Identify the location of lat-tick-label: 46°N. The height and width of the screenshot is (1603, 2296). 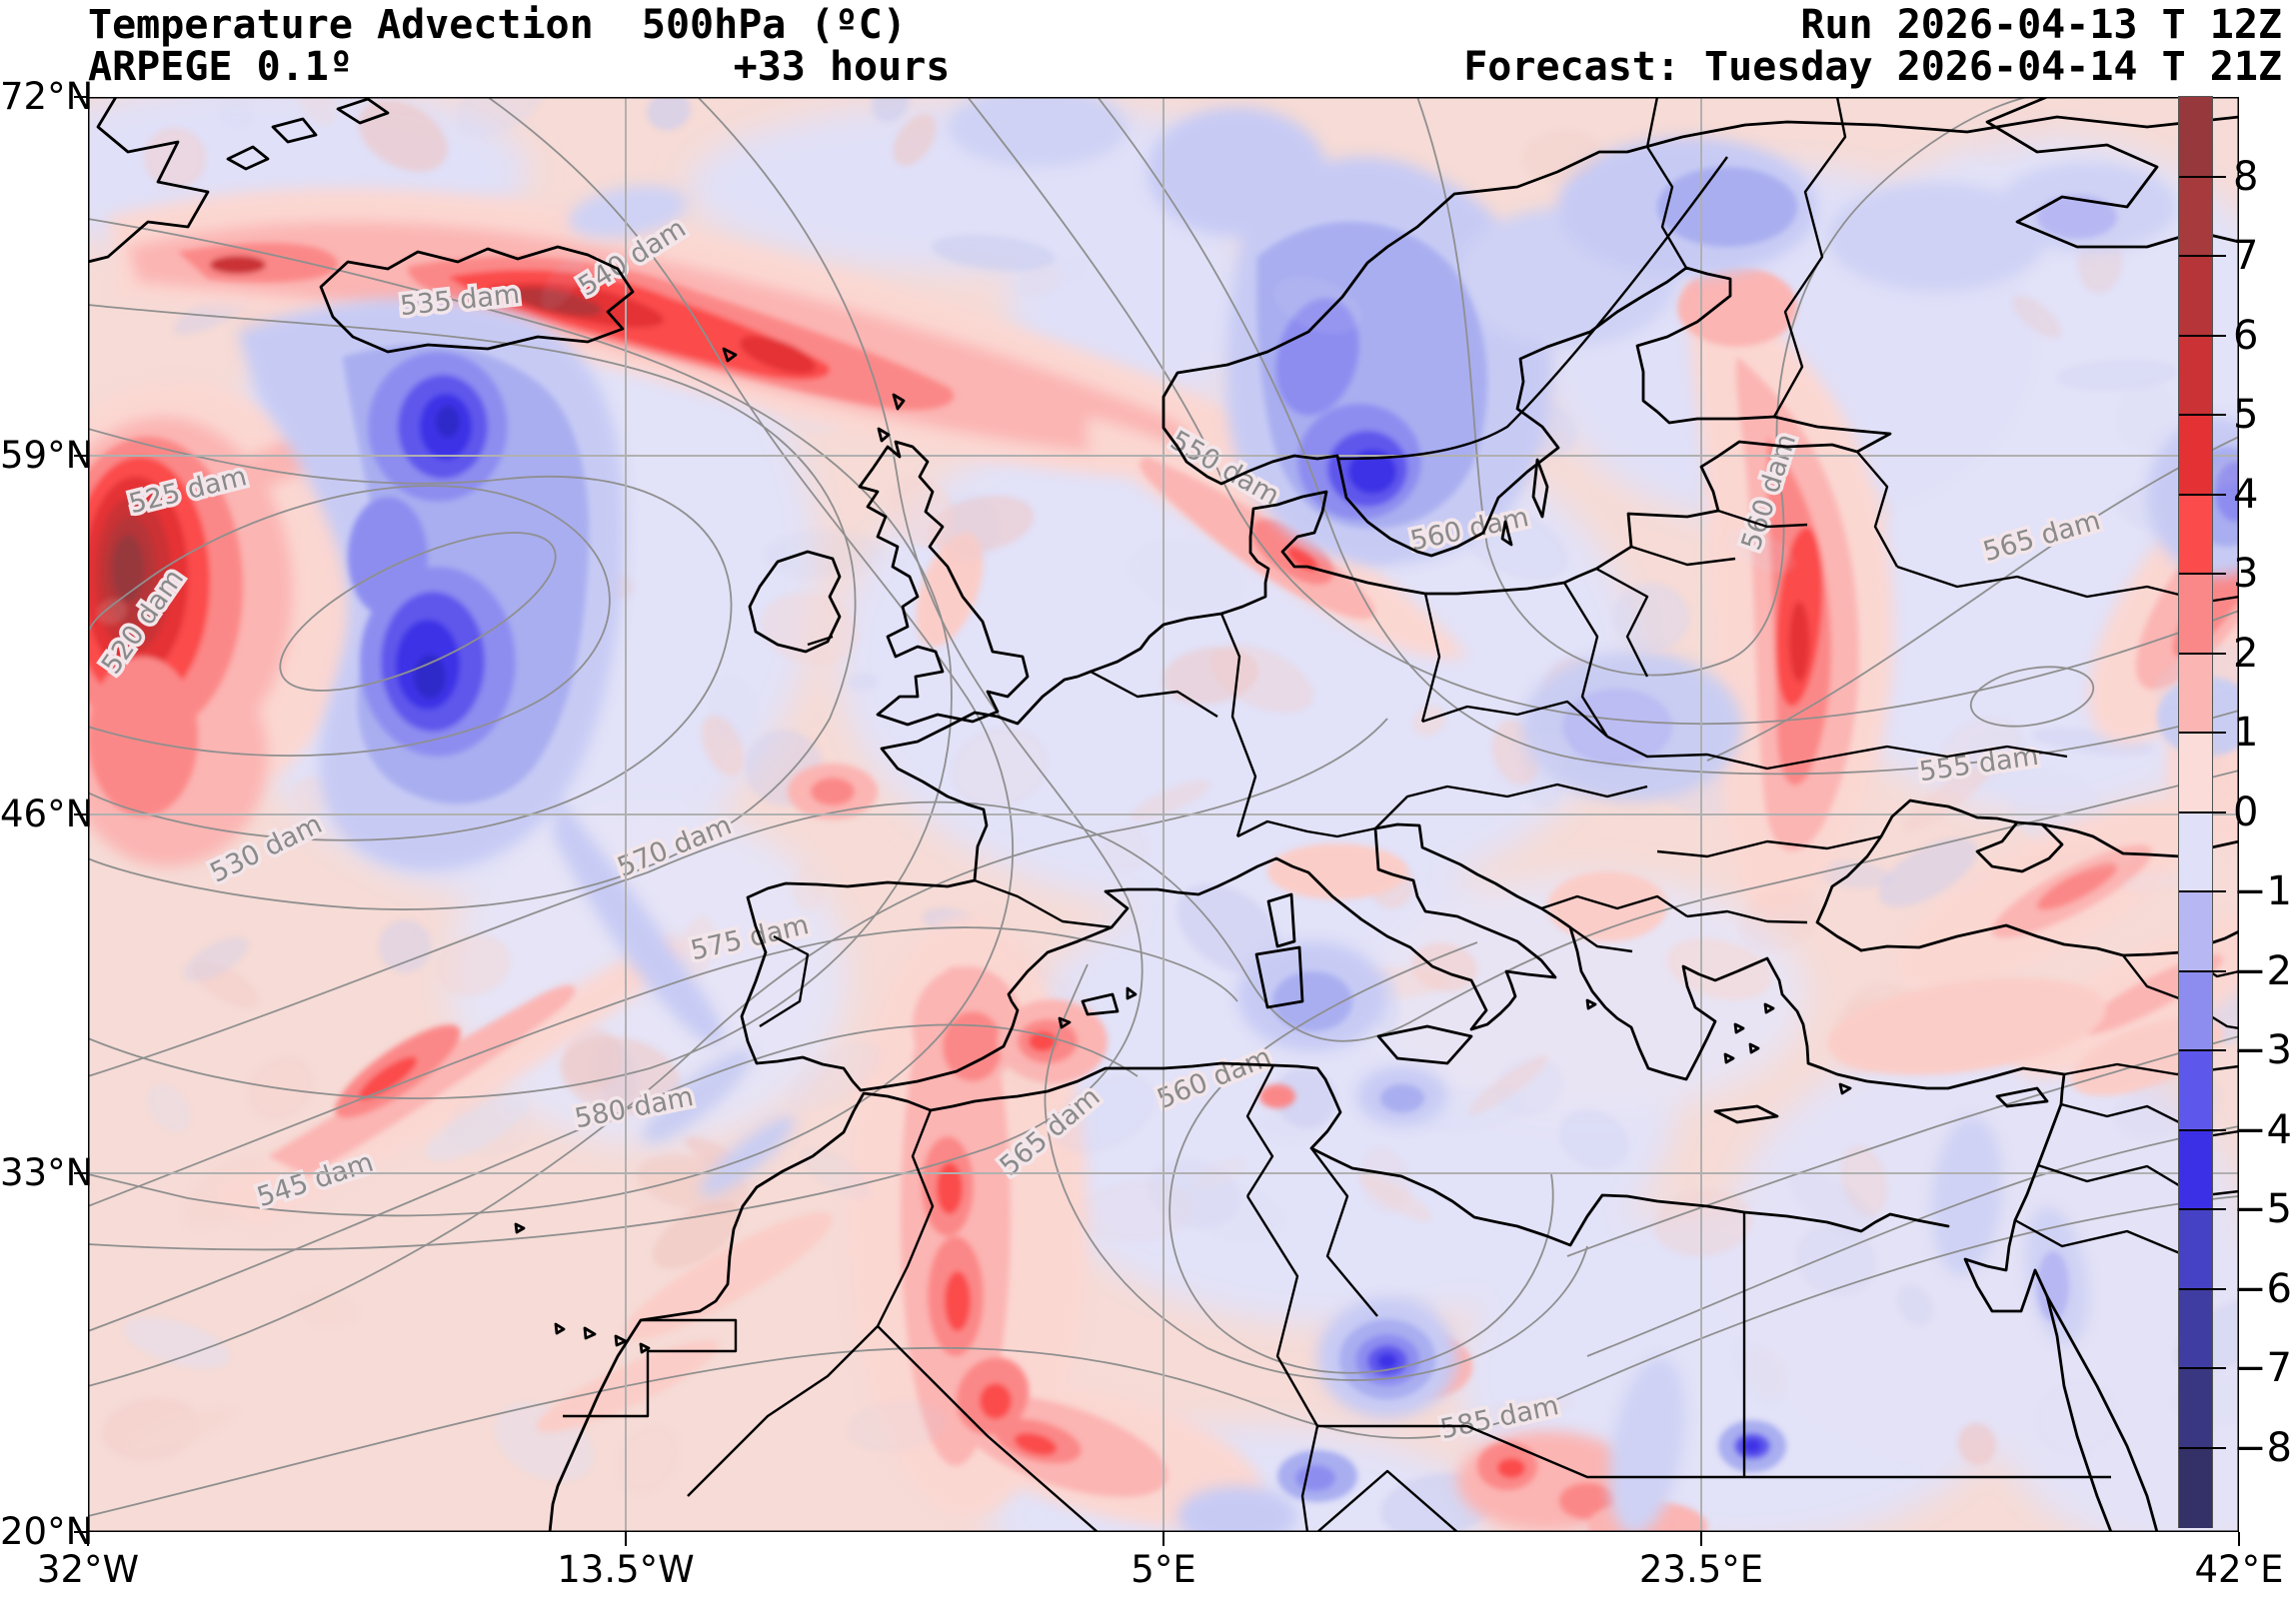
(47, 814).